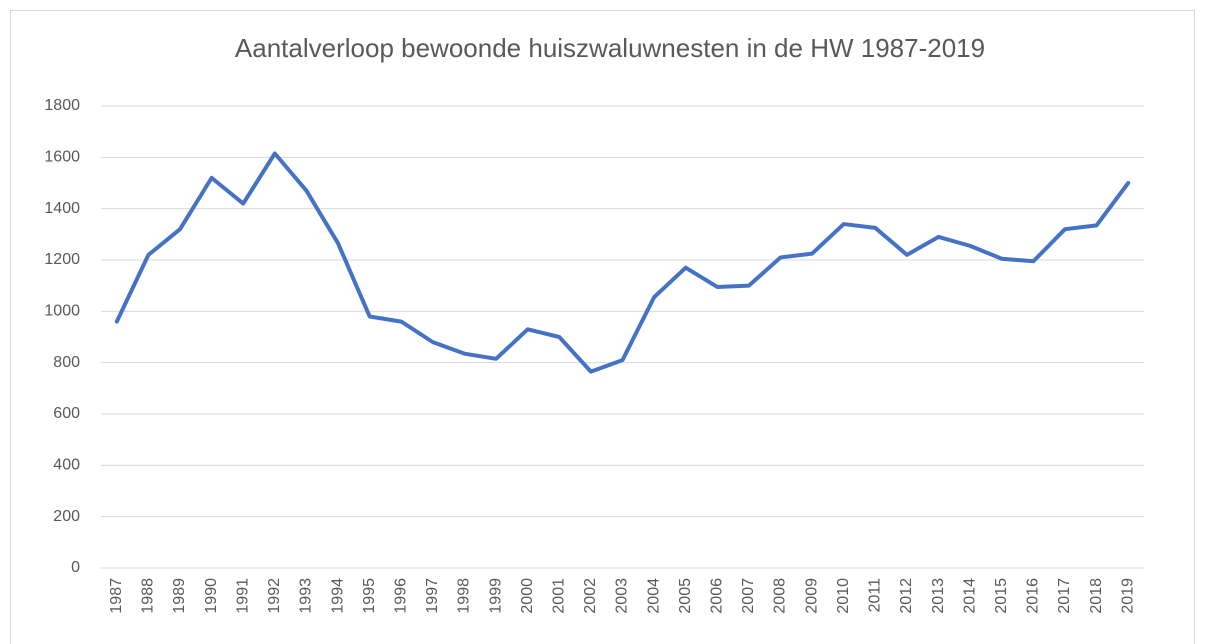  I want to click on x-tick-label: 2002, so click(590, 596).